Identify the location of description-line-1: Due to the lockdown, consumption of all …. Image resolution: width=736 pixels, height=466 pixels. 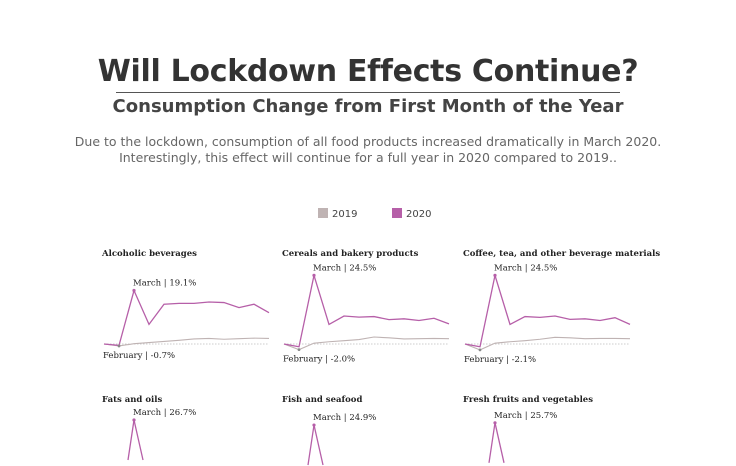
(368, 141).